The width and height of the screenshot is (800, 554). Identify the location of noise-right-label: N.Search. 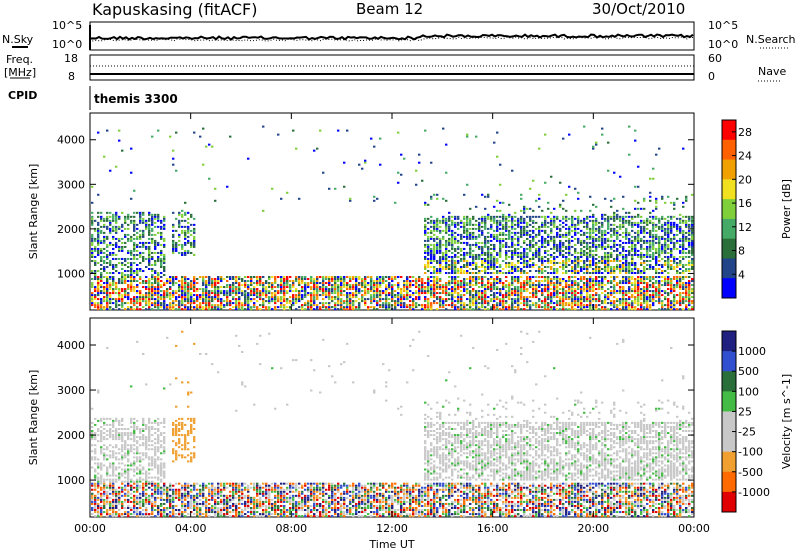
(771, 39).